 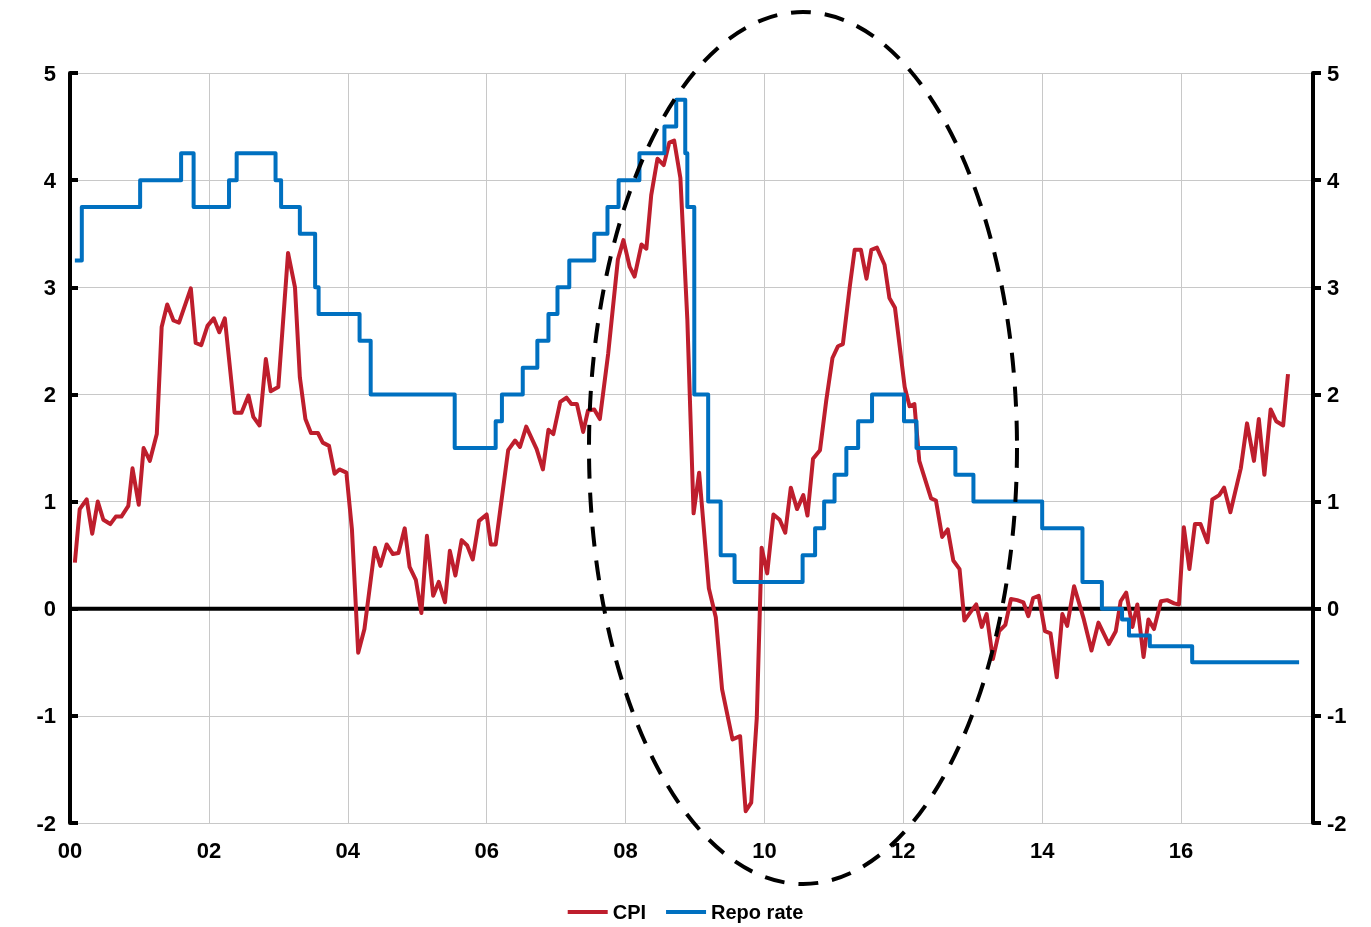 What do you see at coordinates (70, 850) in the screenshot?
I see `x-tick-label: 00` at bounding box center [70, 850].